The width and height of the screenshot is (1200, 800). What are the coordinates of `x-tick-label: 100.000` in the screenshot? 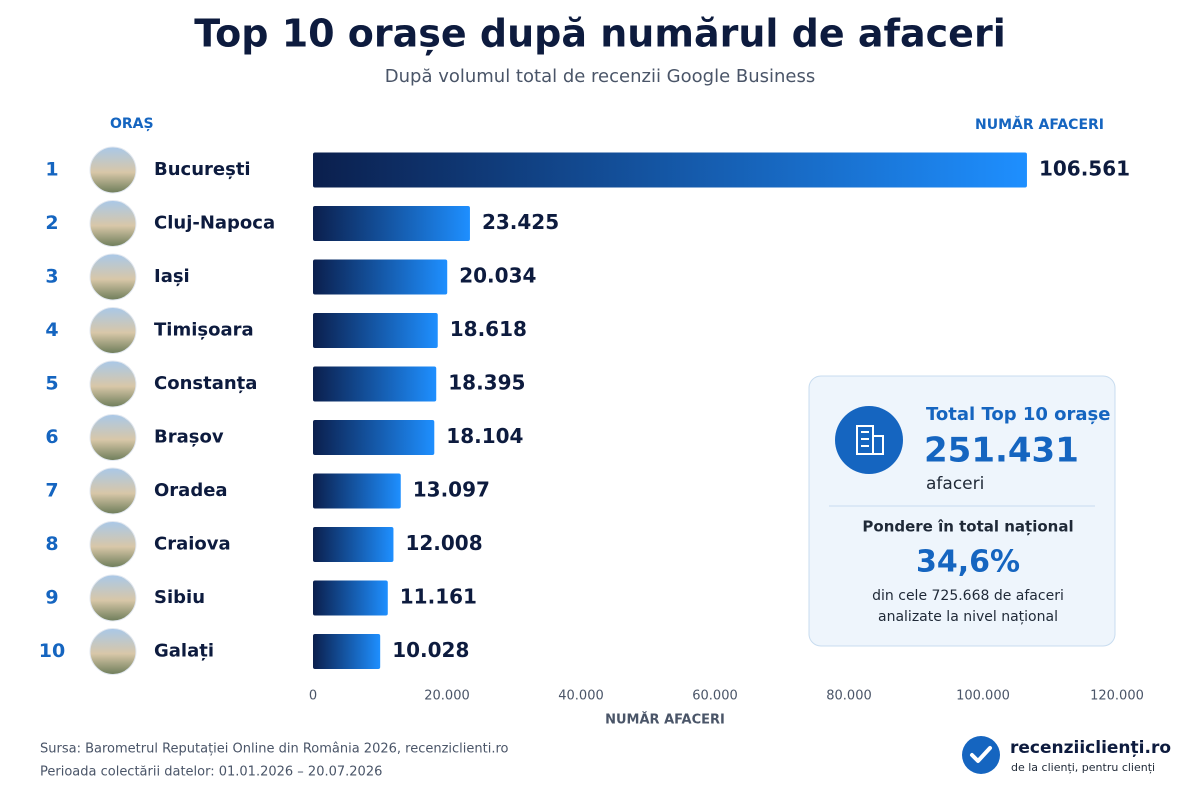 It's located at (983, 696).